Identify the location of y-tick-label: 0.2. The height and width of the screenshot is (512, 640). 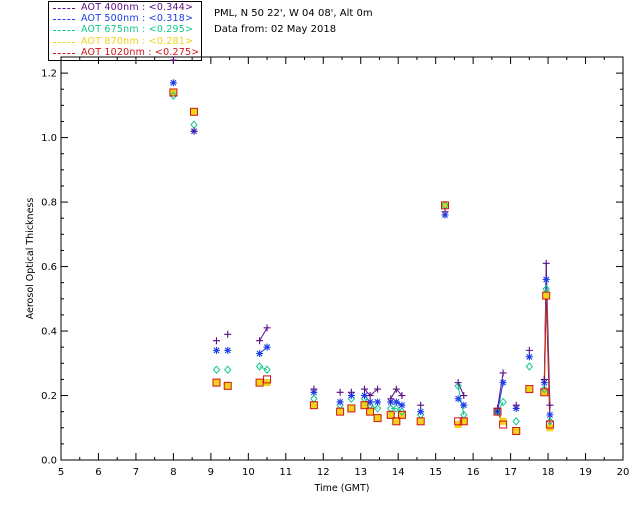
(49, 396).